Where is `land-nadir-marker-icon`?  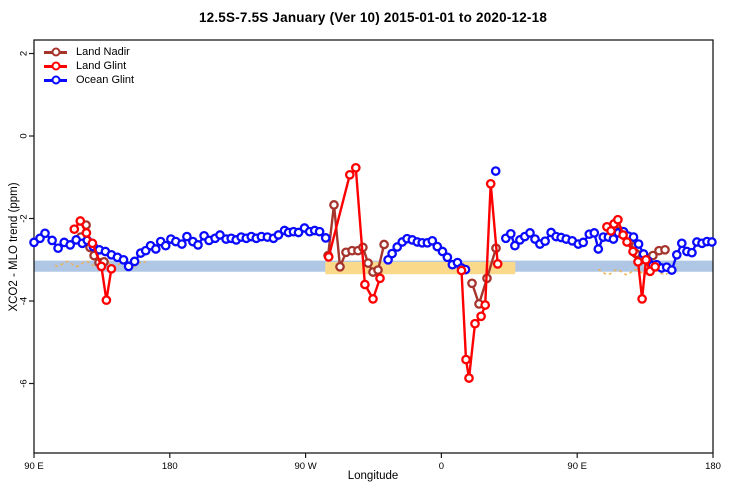 land-nadir-marker-icon is located at coordinates (55, 52).